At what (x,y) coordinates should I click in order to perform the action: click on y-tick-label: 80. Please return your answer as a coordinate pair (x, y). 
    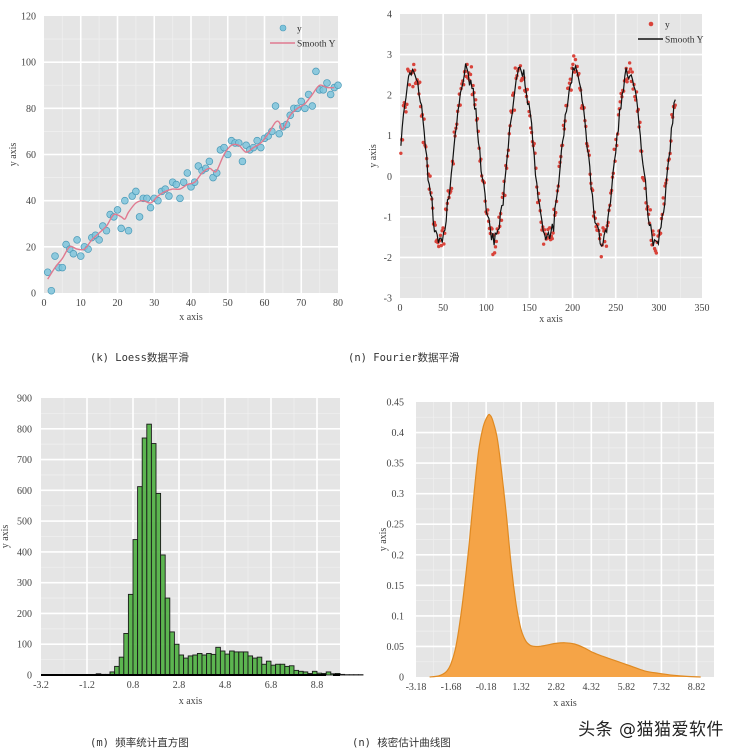
    Looking at the image, I should click on (31, 109).